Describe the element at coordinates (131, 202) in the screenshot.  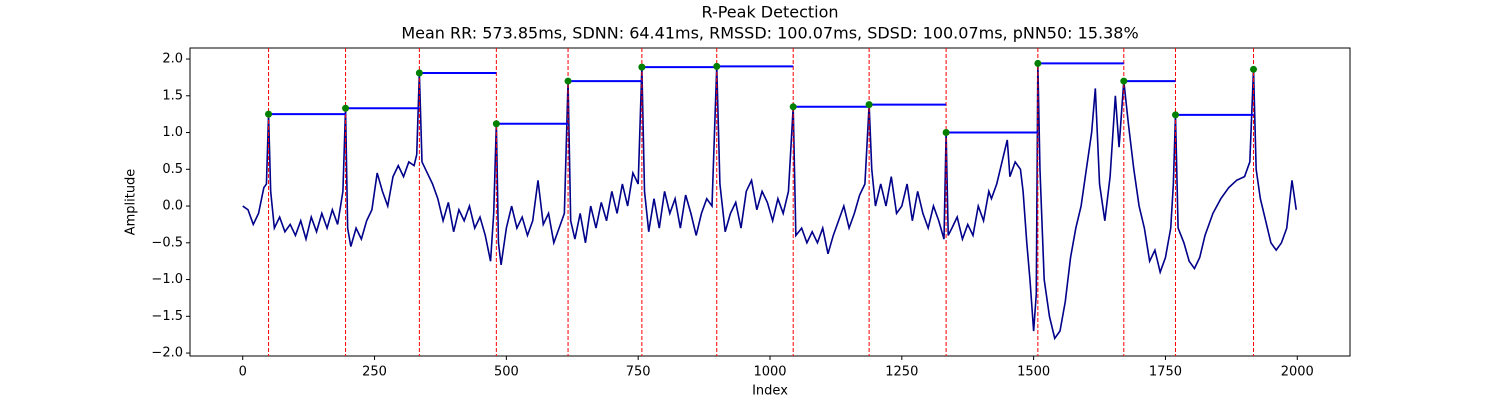
I see `y-axis-label: Amplitude` at that location.